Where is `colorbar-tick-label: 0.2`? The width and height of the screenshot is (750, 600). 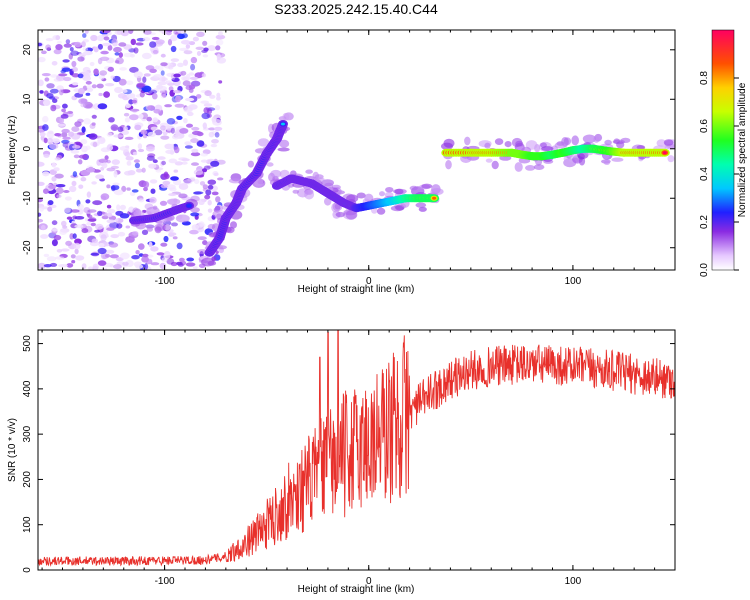 colorbar-tick-label: 0.2 is located at coordinates (704, 222).